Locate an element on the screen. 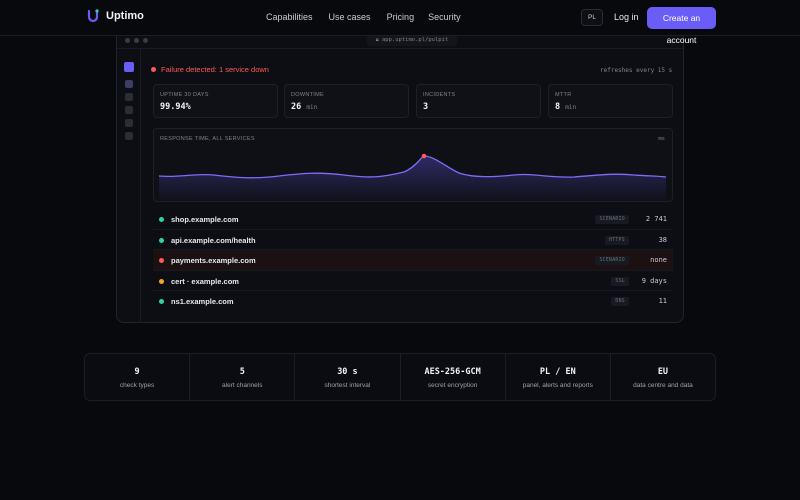 The width and height of the screenshot is (800, 500). failure-alert: Failure detected: 1 service down is located at coordinates (210, 69).